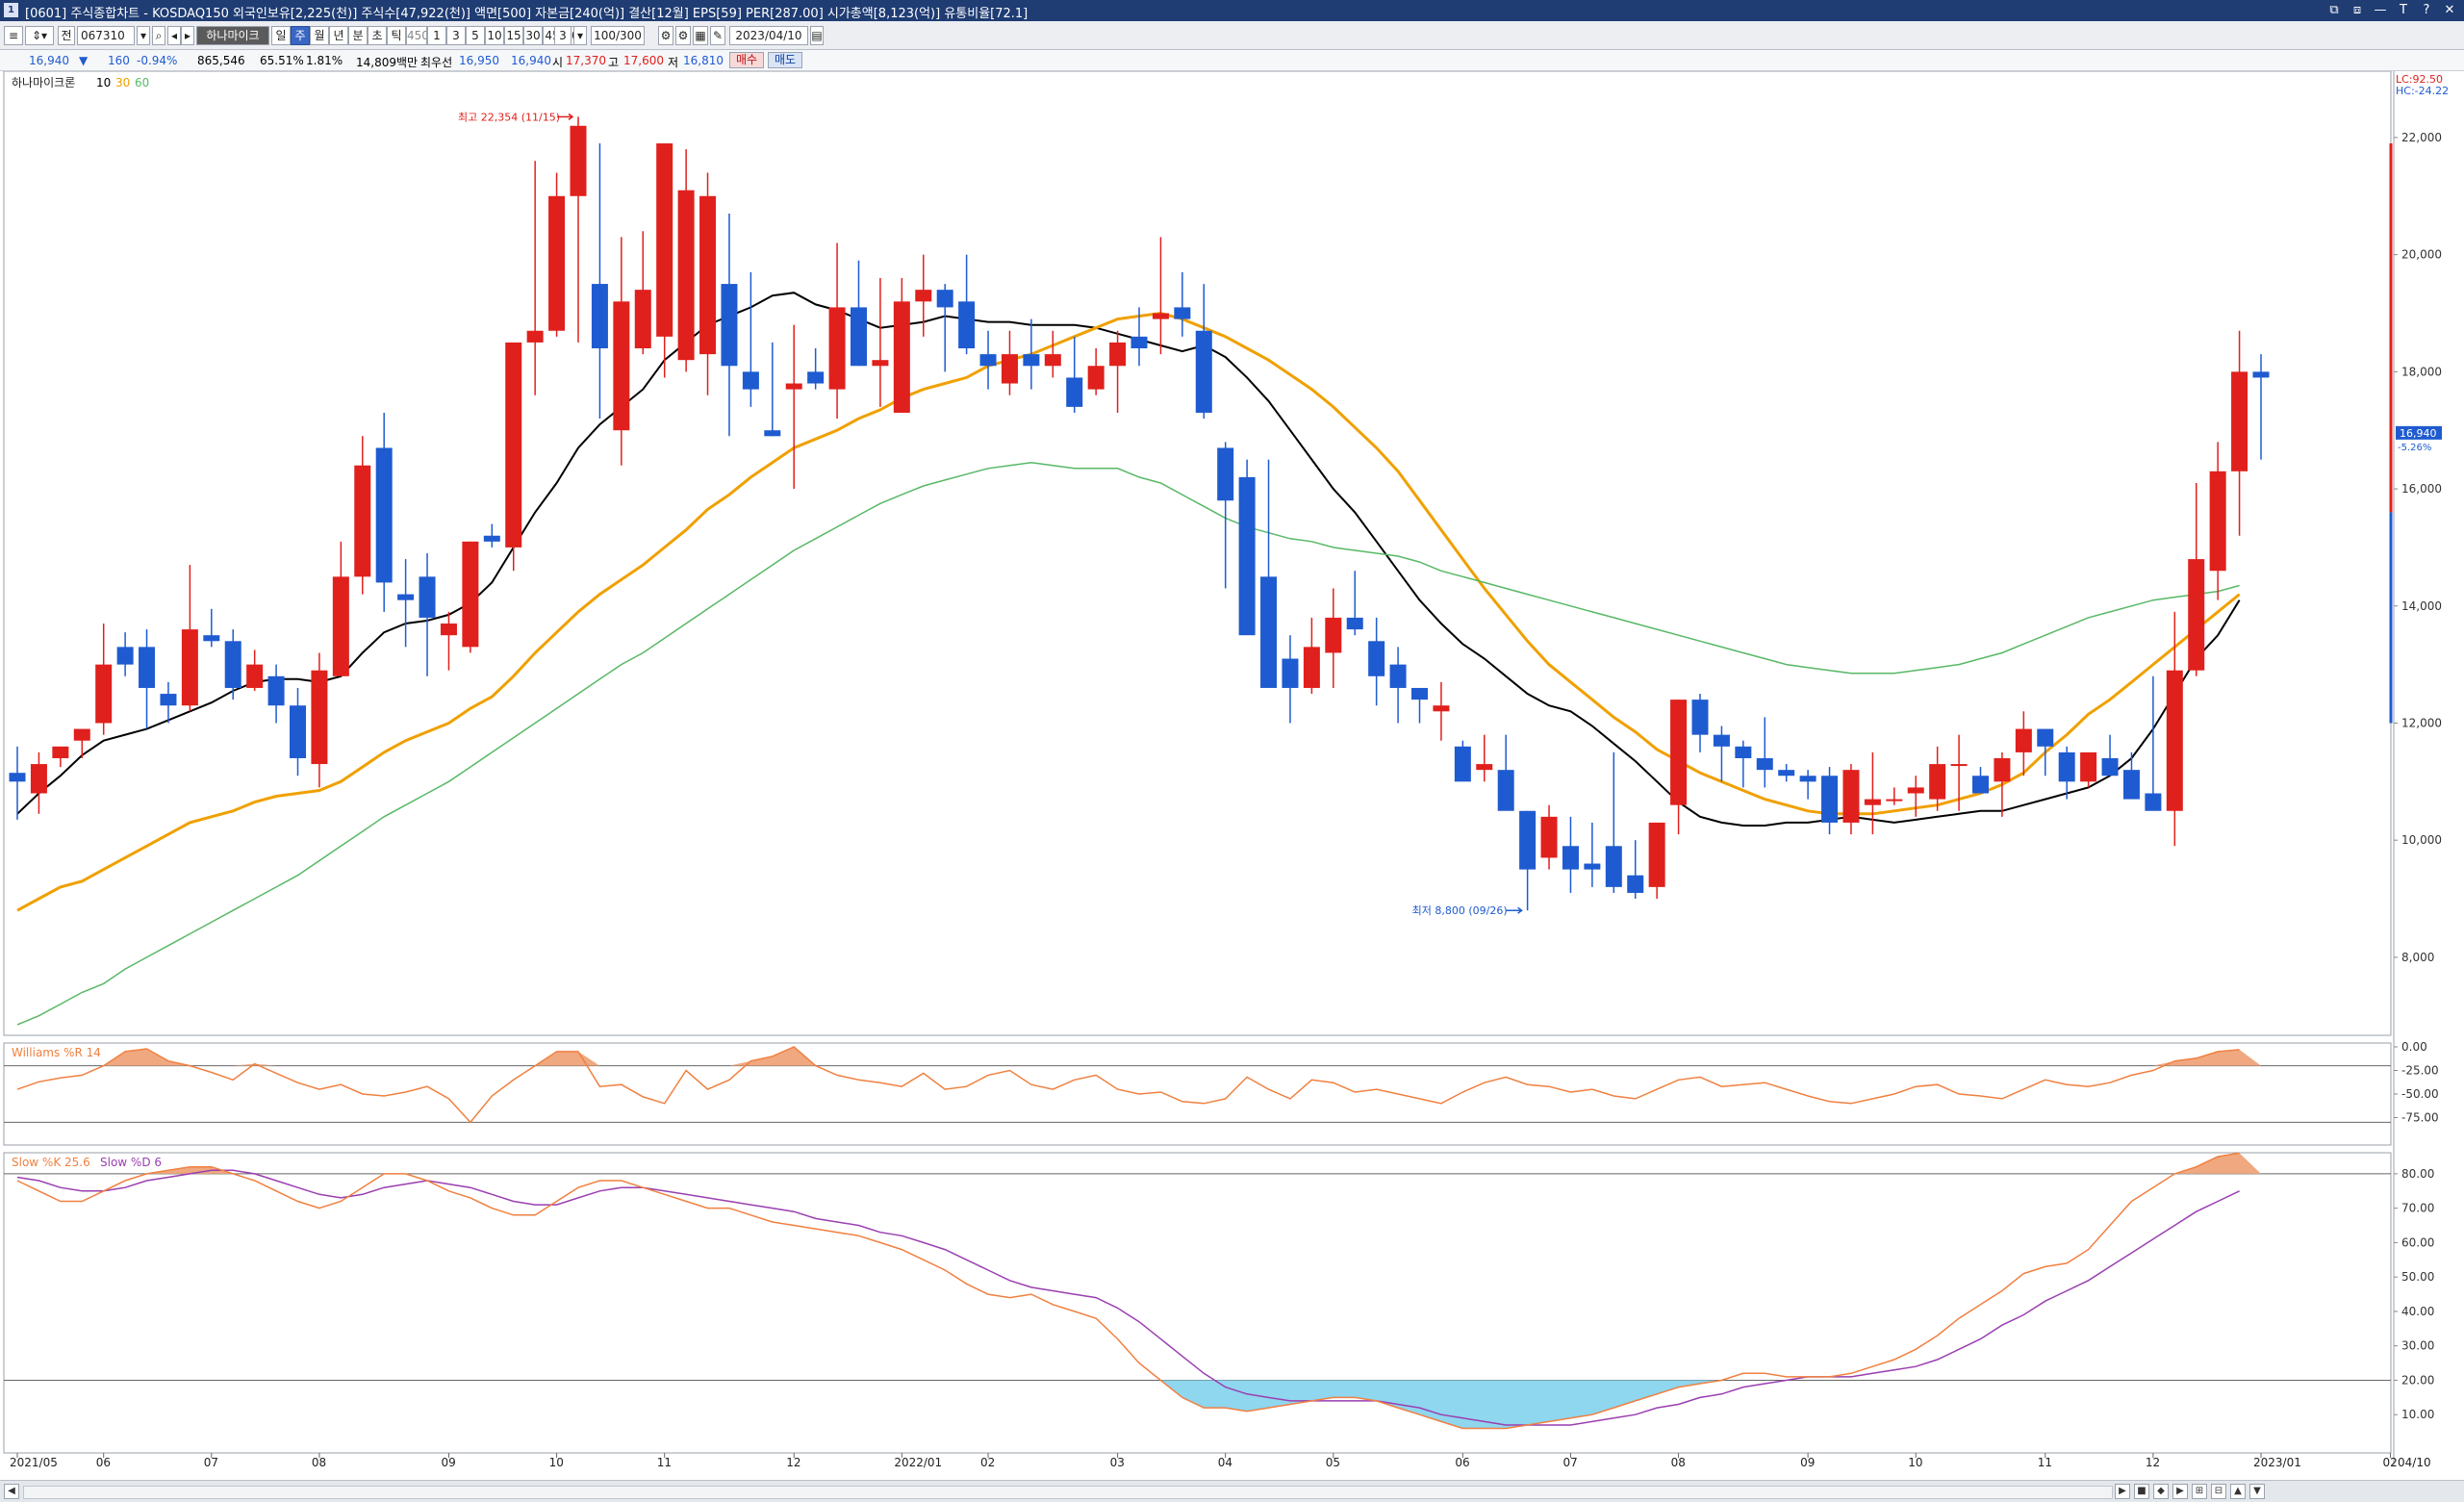 This screenshot has height=1502, width=2464. I want to click on zoom-out-icon: ⊟, so click(2218, 1492).